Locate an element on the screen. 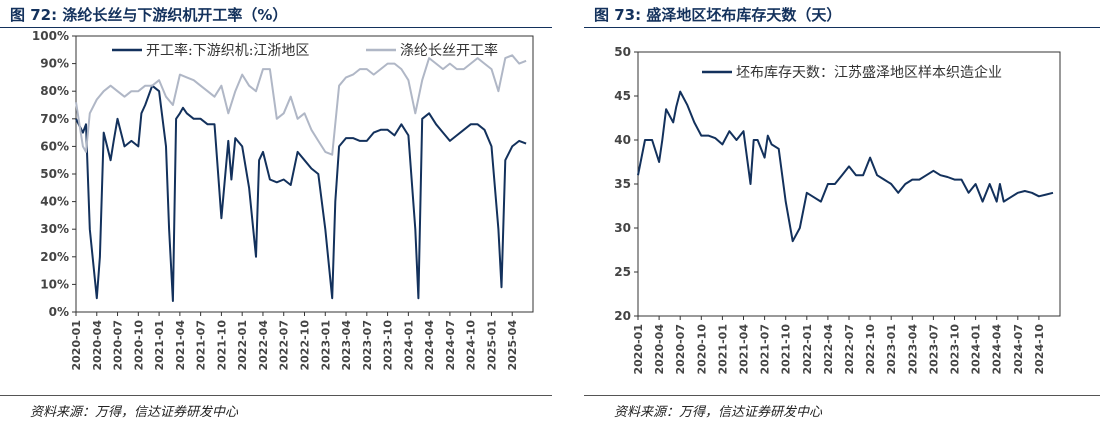 This screenshot has height=424, width=1100. legend-label: 涤纶长丝开工率 is located at coordinates (449, 50).